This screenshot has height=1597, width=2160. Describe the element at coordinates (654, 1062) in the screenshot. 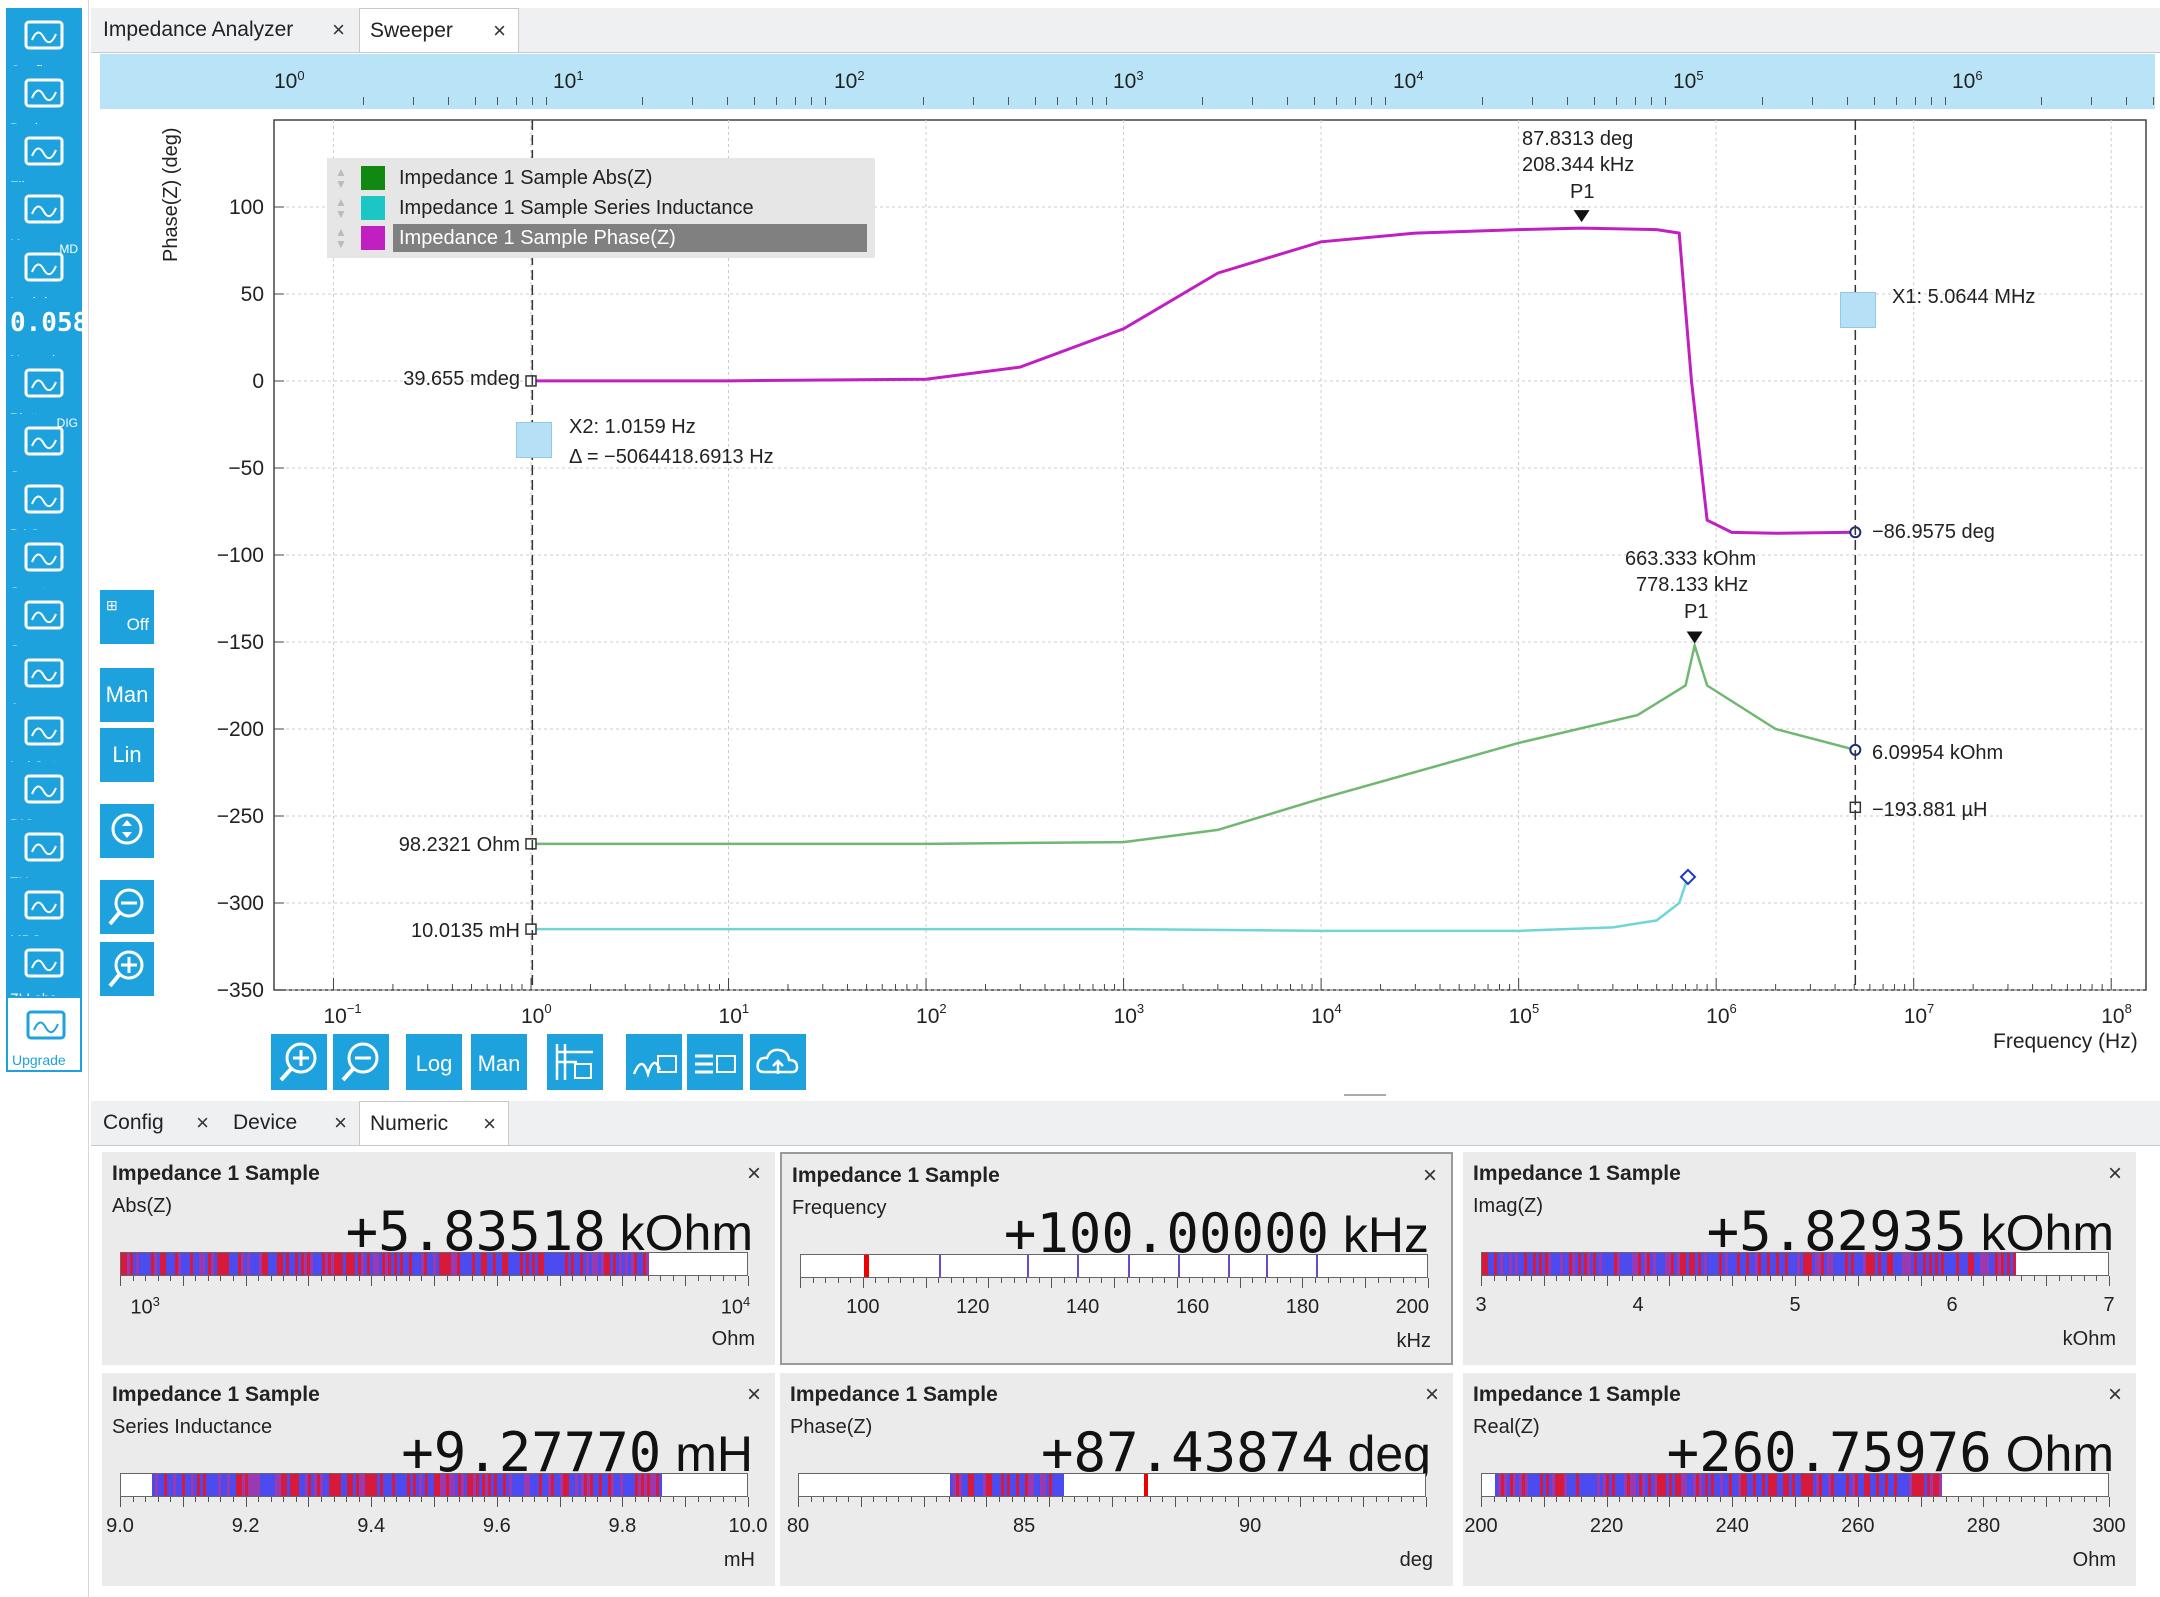

I see `save-plot-button` at that location.